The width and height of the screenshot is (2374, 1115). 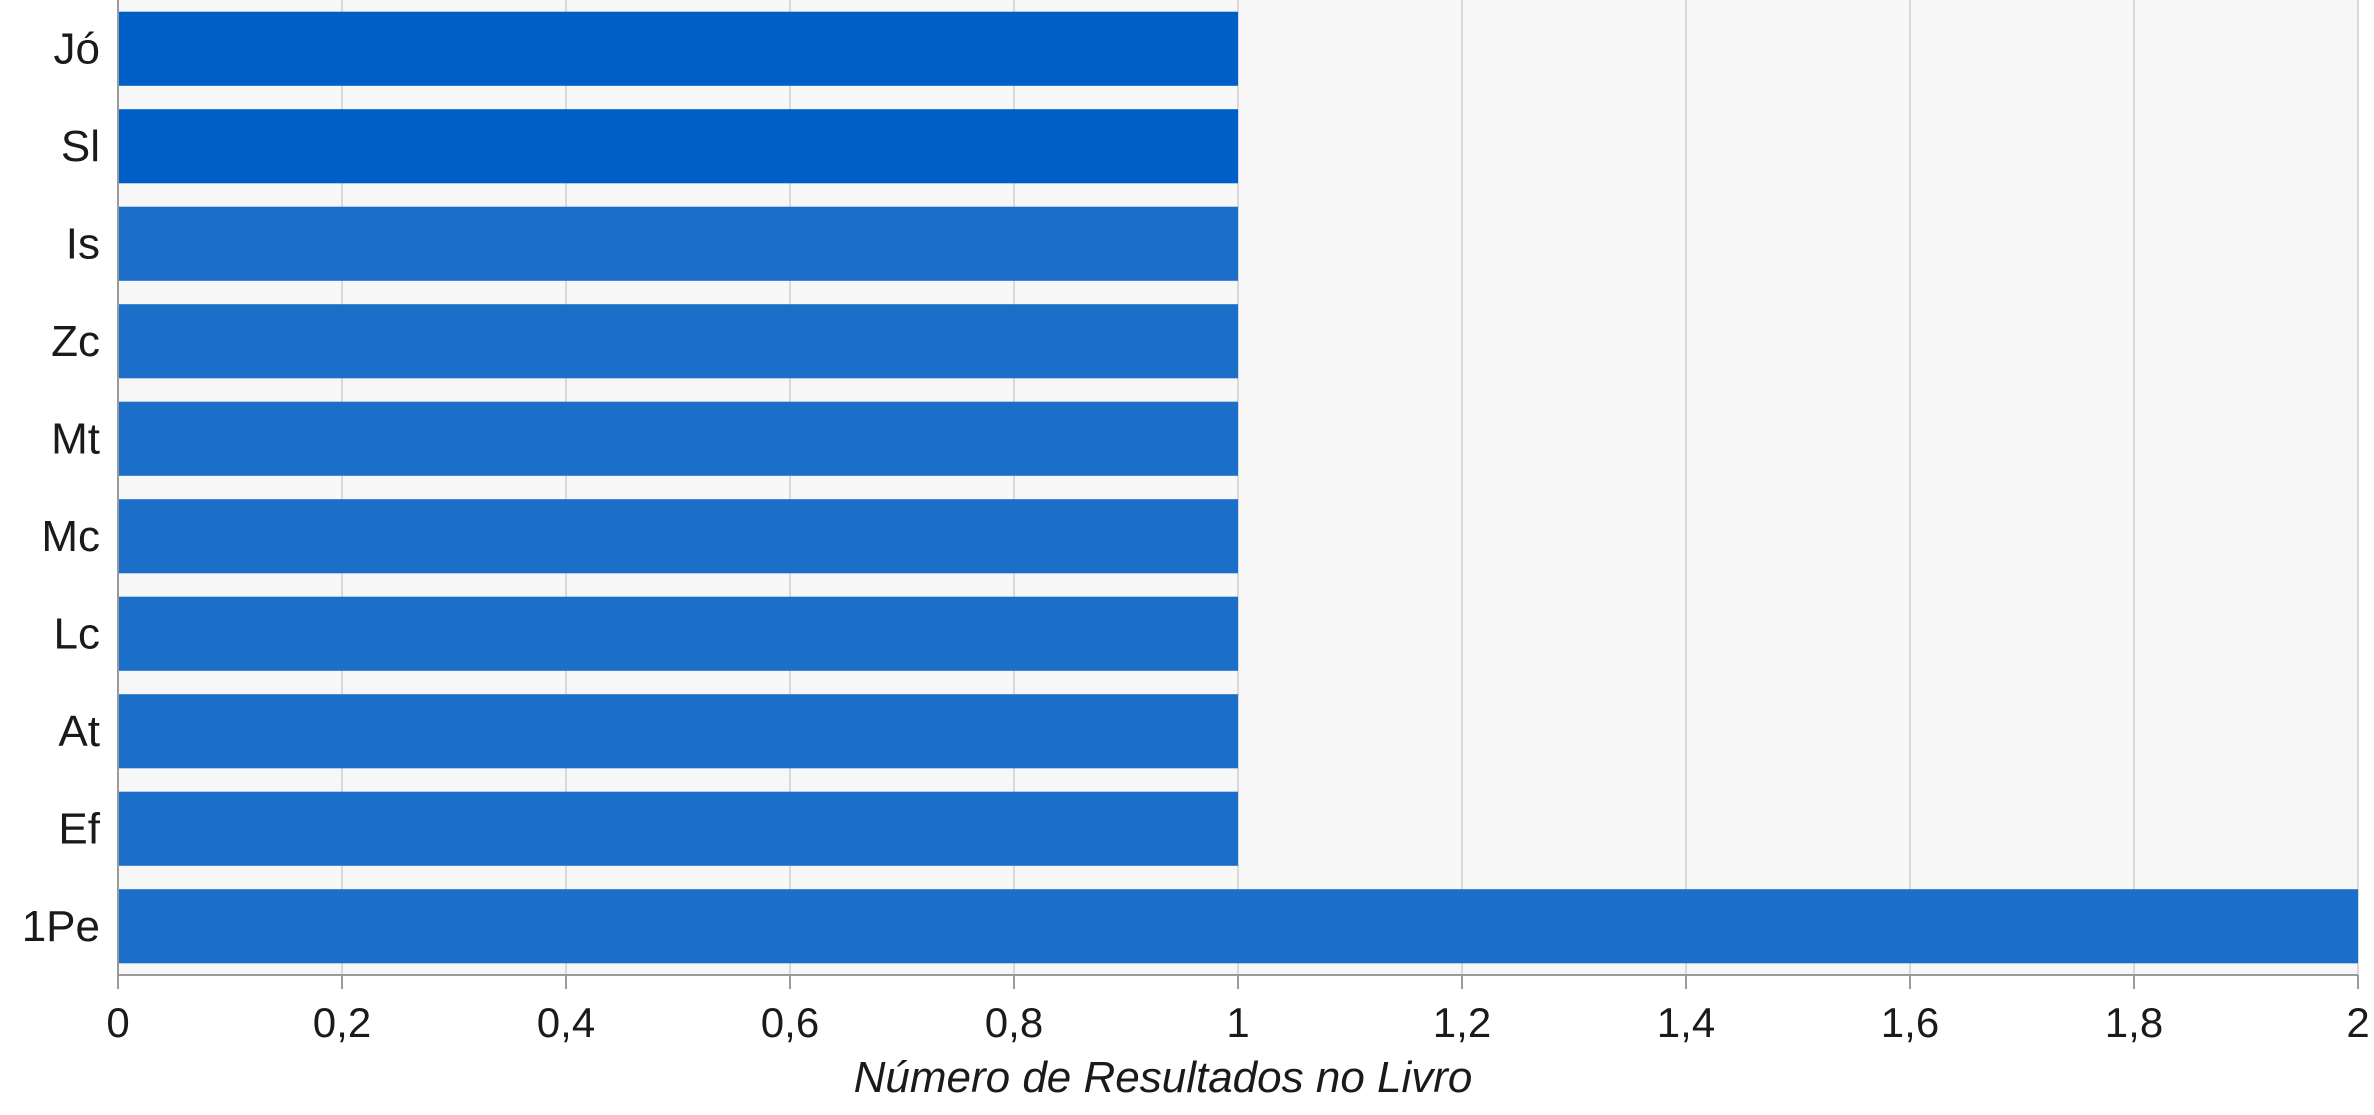 What do you see at coordinates (1462, 1022) in the screenshot?
I see `x-tick-label: 1,2` at bounding box center [1462, 1022].